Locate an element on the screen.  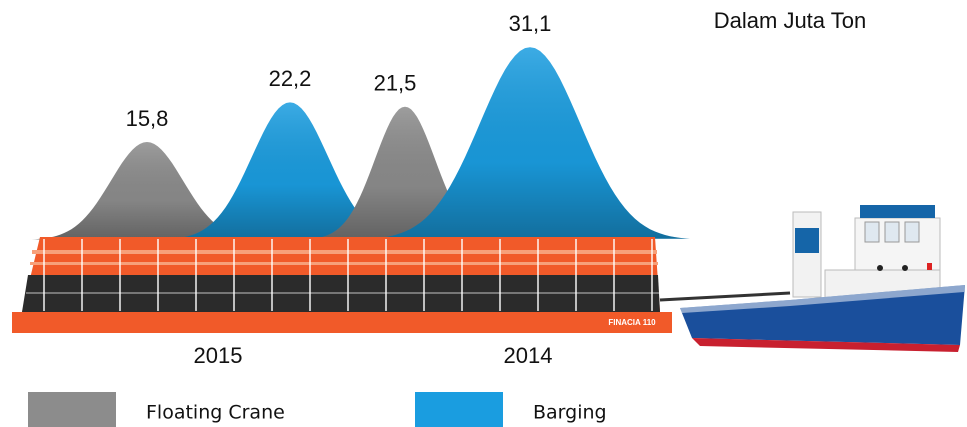
tow-rope is located at coordinates (725, 296).